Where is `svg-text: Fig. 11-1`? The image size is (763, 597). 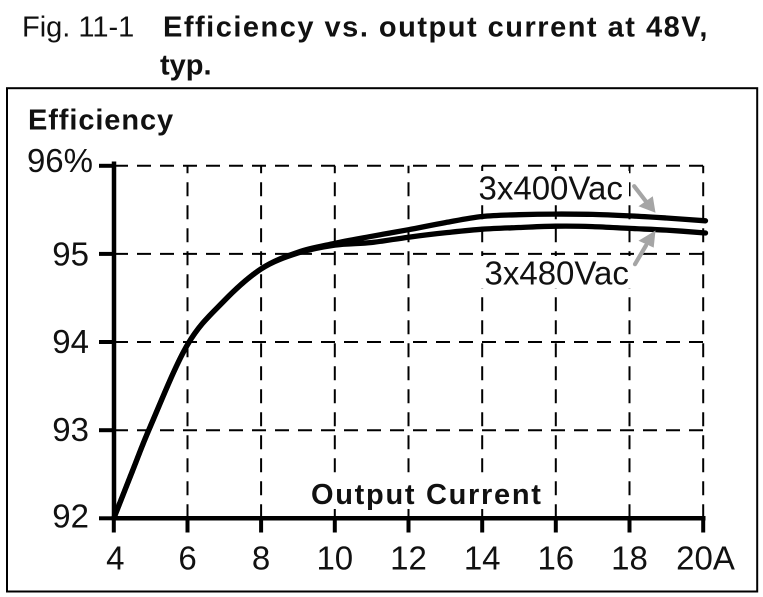
svg-text: Fig. 11-1 is located at coordinates (78, 28).